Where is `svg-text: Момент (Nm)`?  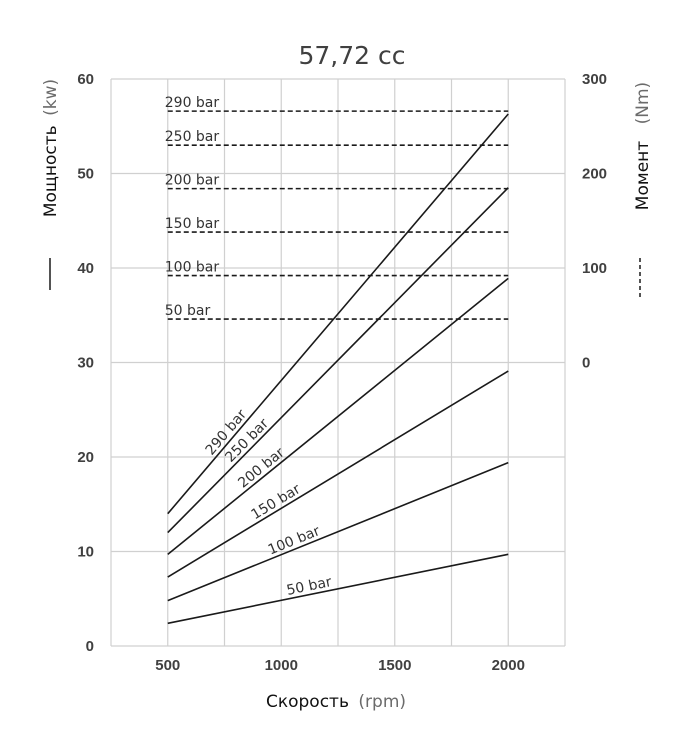 svg-text: Момент (Nm) is located at coordinates (643, 146).